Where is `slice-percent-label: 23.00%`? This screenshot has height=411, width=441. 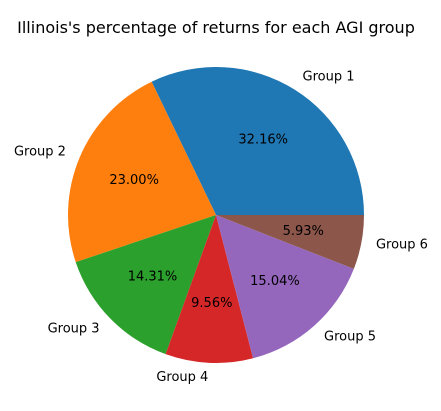 slice-percent-label: 23.00% is located at coordinates (134, 180).